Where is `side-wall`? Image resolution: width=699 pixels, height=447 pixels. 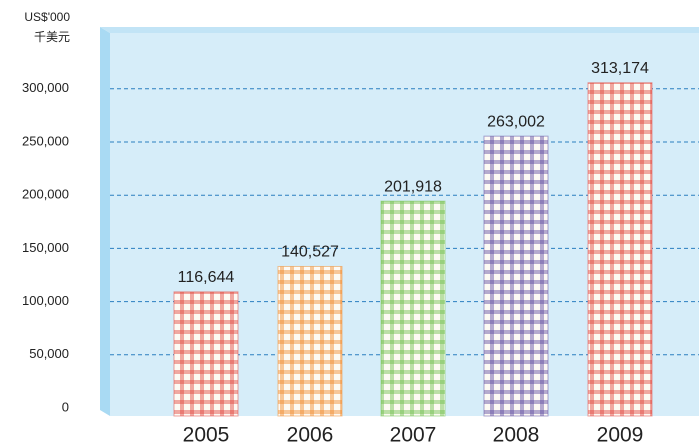
side-wall is located at coordinates (105, 221).